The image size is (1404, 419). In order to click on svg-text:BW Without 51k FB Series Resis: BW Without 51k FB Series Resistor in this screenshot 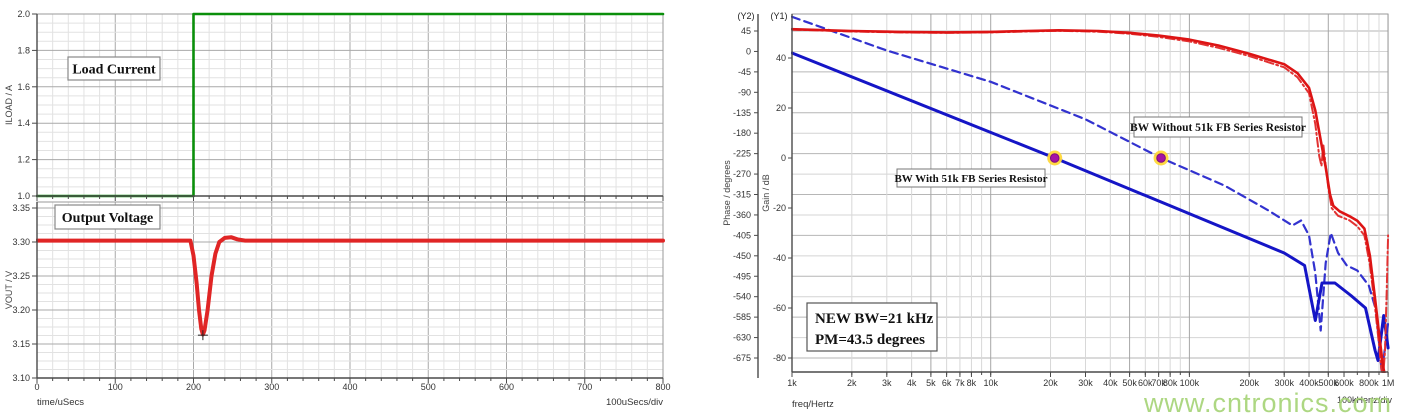, I will do `click(1218, 128)`.